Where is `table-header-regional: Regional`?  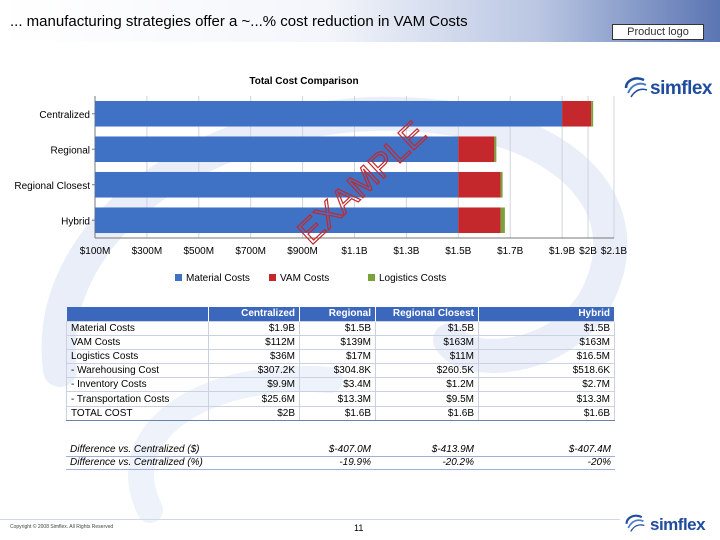 table-header-regional: Regional is located at coordinates (337, 314).